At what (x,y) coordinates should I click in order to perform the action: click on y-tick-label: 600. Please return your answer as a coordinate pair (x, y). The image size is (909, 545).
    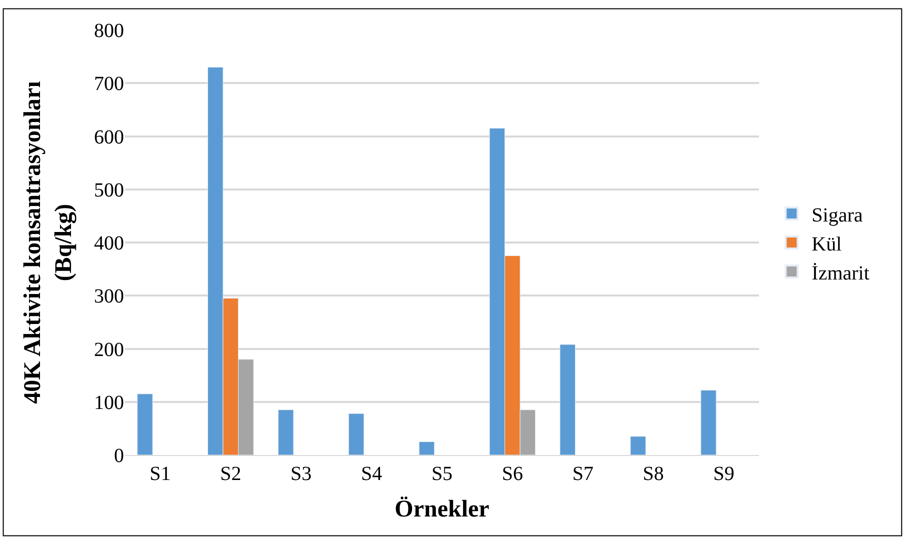
    Looking at the image, I should click on (109, 137).